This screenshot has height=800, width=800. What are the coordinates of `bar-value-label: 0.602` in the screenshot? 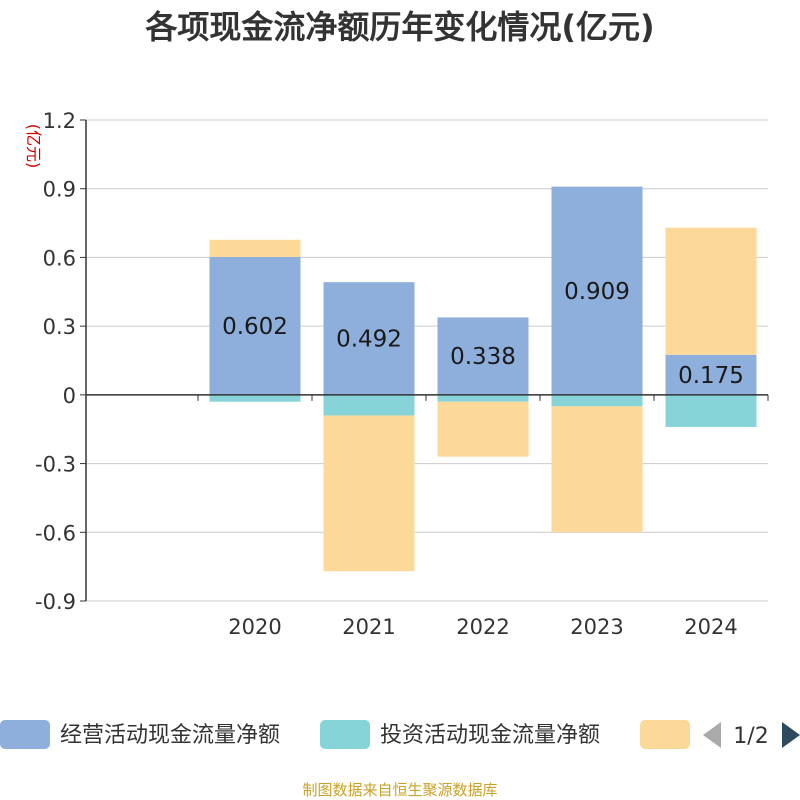 It's located at (255, 327).